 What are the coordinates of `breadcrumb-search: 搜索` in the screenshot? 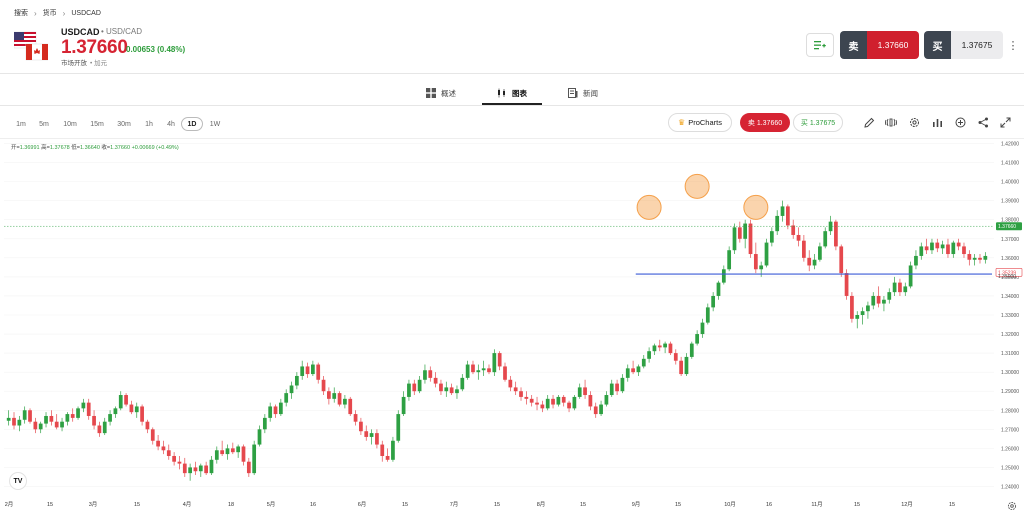 It's located at (21, 13).